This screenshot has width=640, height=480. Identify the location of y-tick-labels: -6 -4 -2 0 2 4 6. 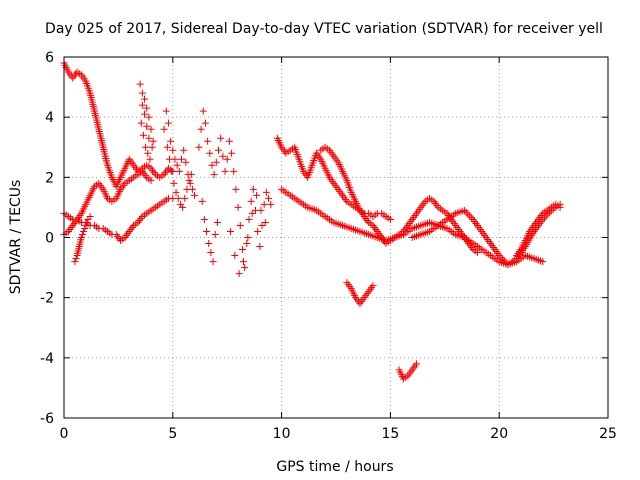
(47, 238).